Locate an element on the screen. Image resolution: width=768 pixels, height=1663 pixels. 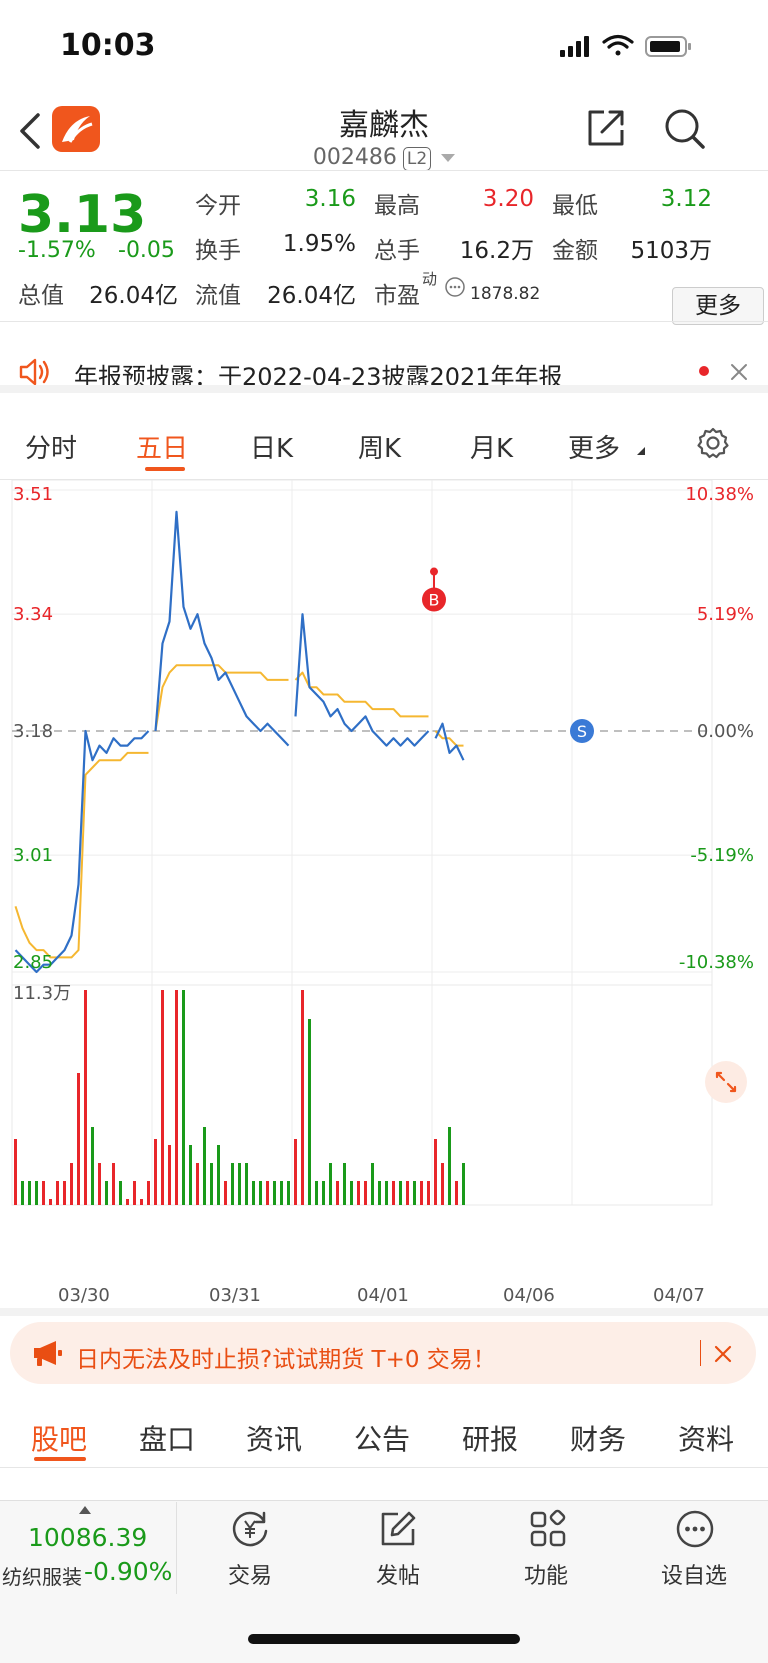
status-icons is located at coordinates (625, 45).